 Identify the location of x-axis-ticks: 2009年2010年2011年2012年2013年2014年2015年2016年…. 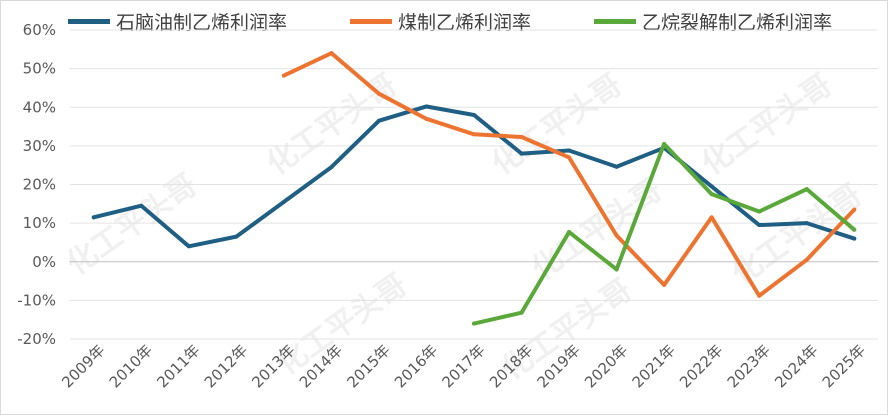
(463, 366).